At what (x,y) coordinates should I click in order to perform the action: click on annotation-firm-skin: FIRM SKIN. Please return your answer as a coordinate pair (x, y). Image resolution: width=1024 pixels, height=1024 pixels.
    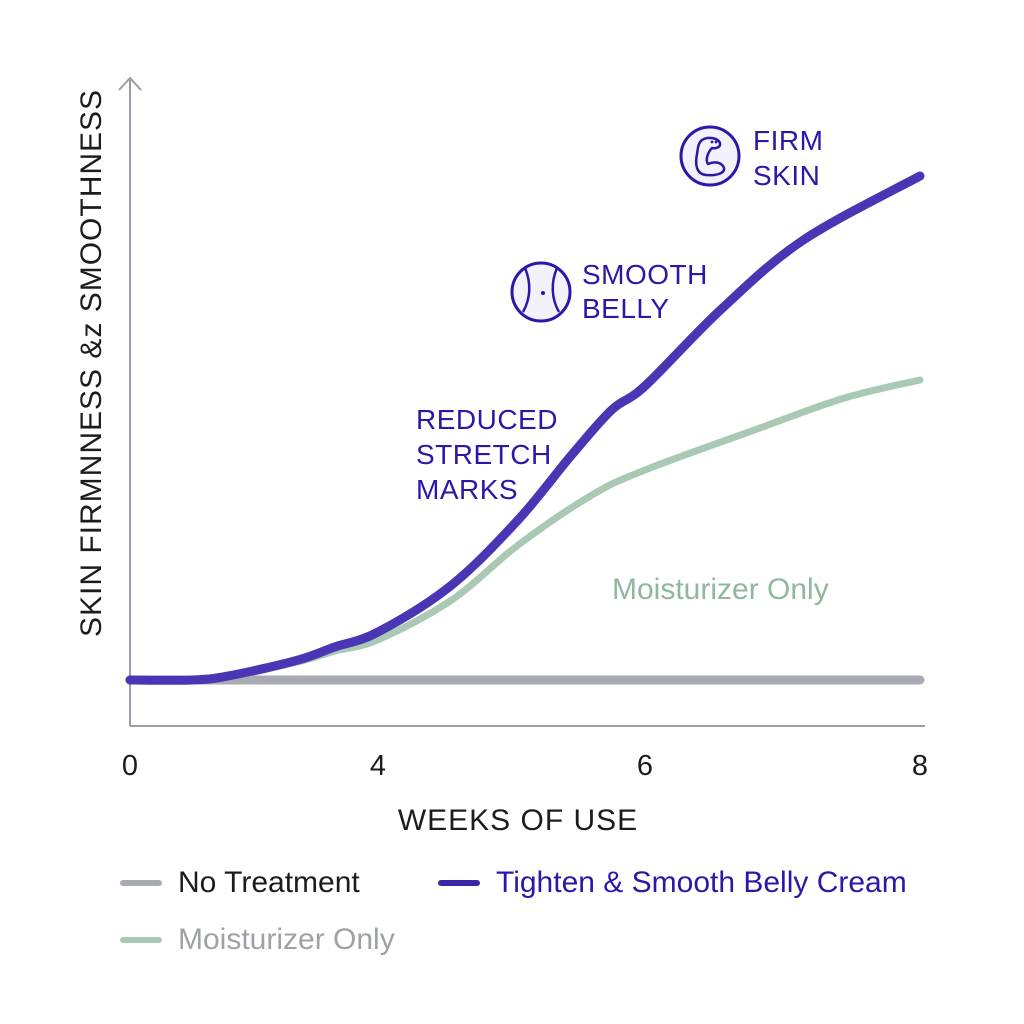
    Looking at the image, I should click on (751, 158).